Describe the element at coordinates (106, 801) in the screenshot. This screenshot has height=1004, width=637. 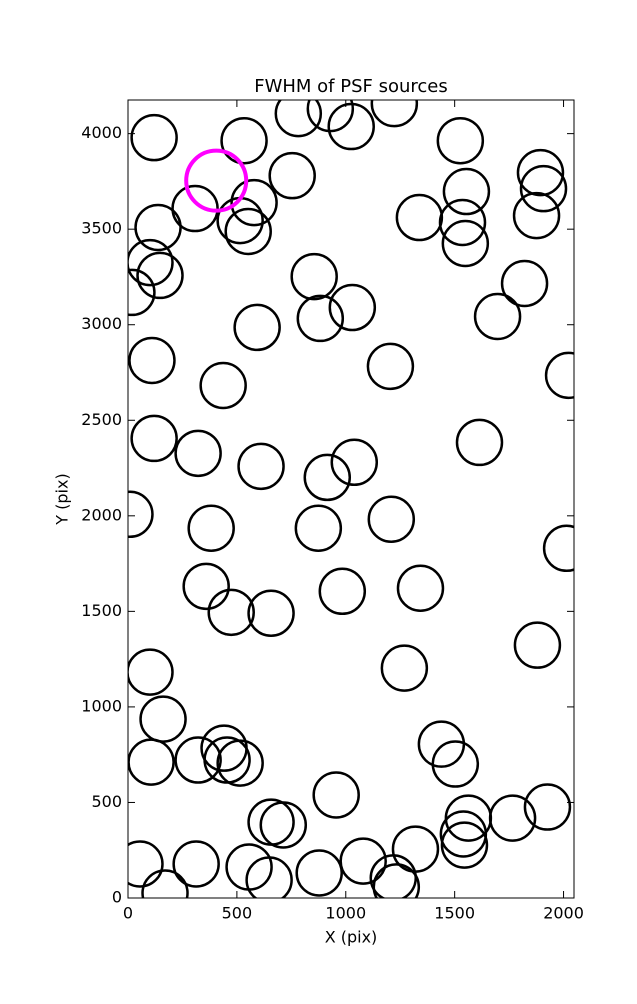
I see `y-tick-label: 500` at that location.